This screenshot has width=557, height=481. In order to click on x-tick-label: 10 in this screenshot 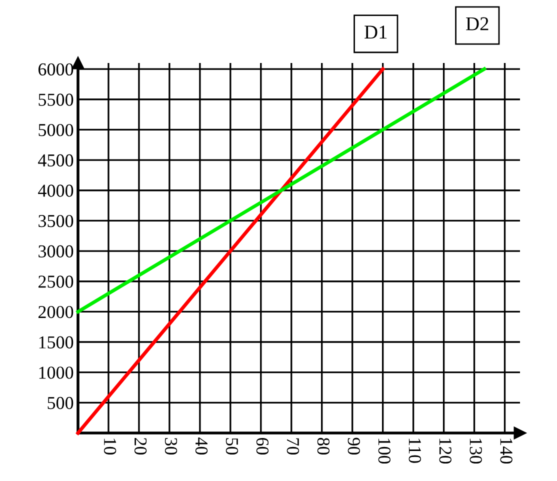, I will do `click(110, 446)`.